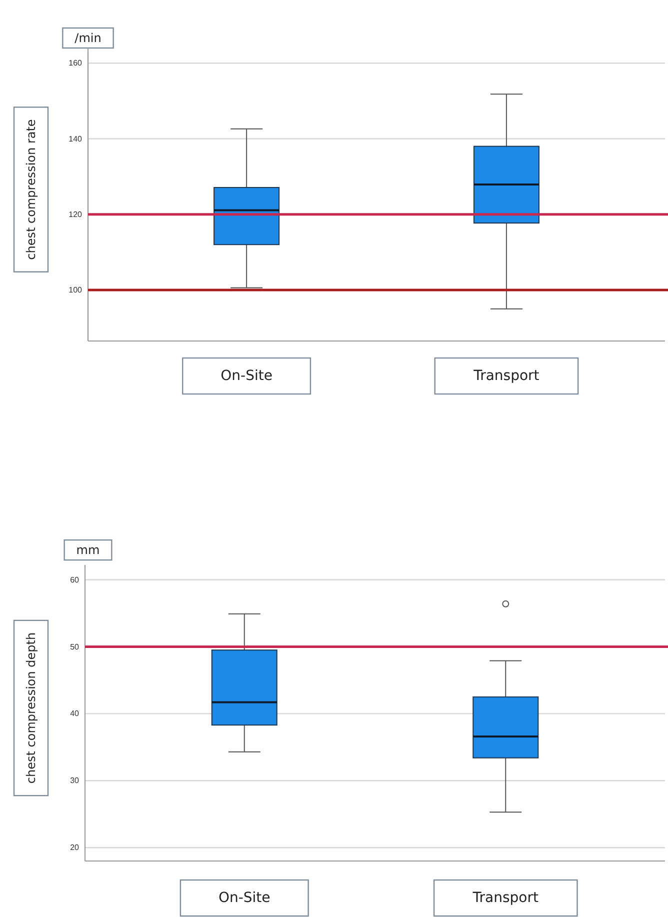 Image resolution: width=668 pixels, height=917 pixels. Describe the element at coordinates (88, 38) in the screenshot. I see `text: /min` at that location.